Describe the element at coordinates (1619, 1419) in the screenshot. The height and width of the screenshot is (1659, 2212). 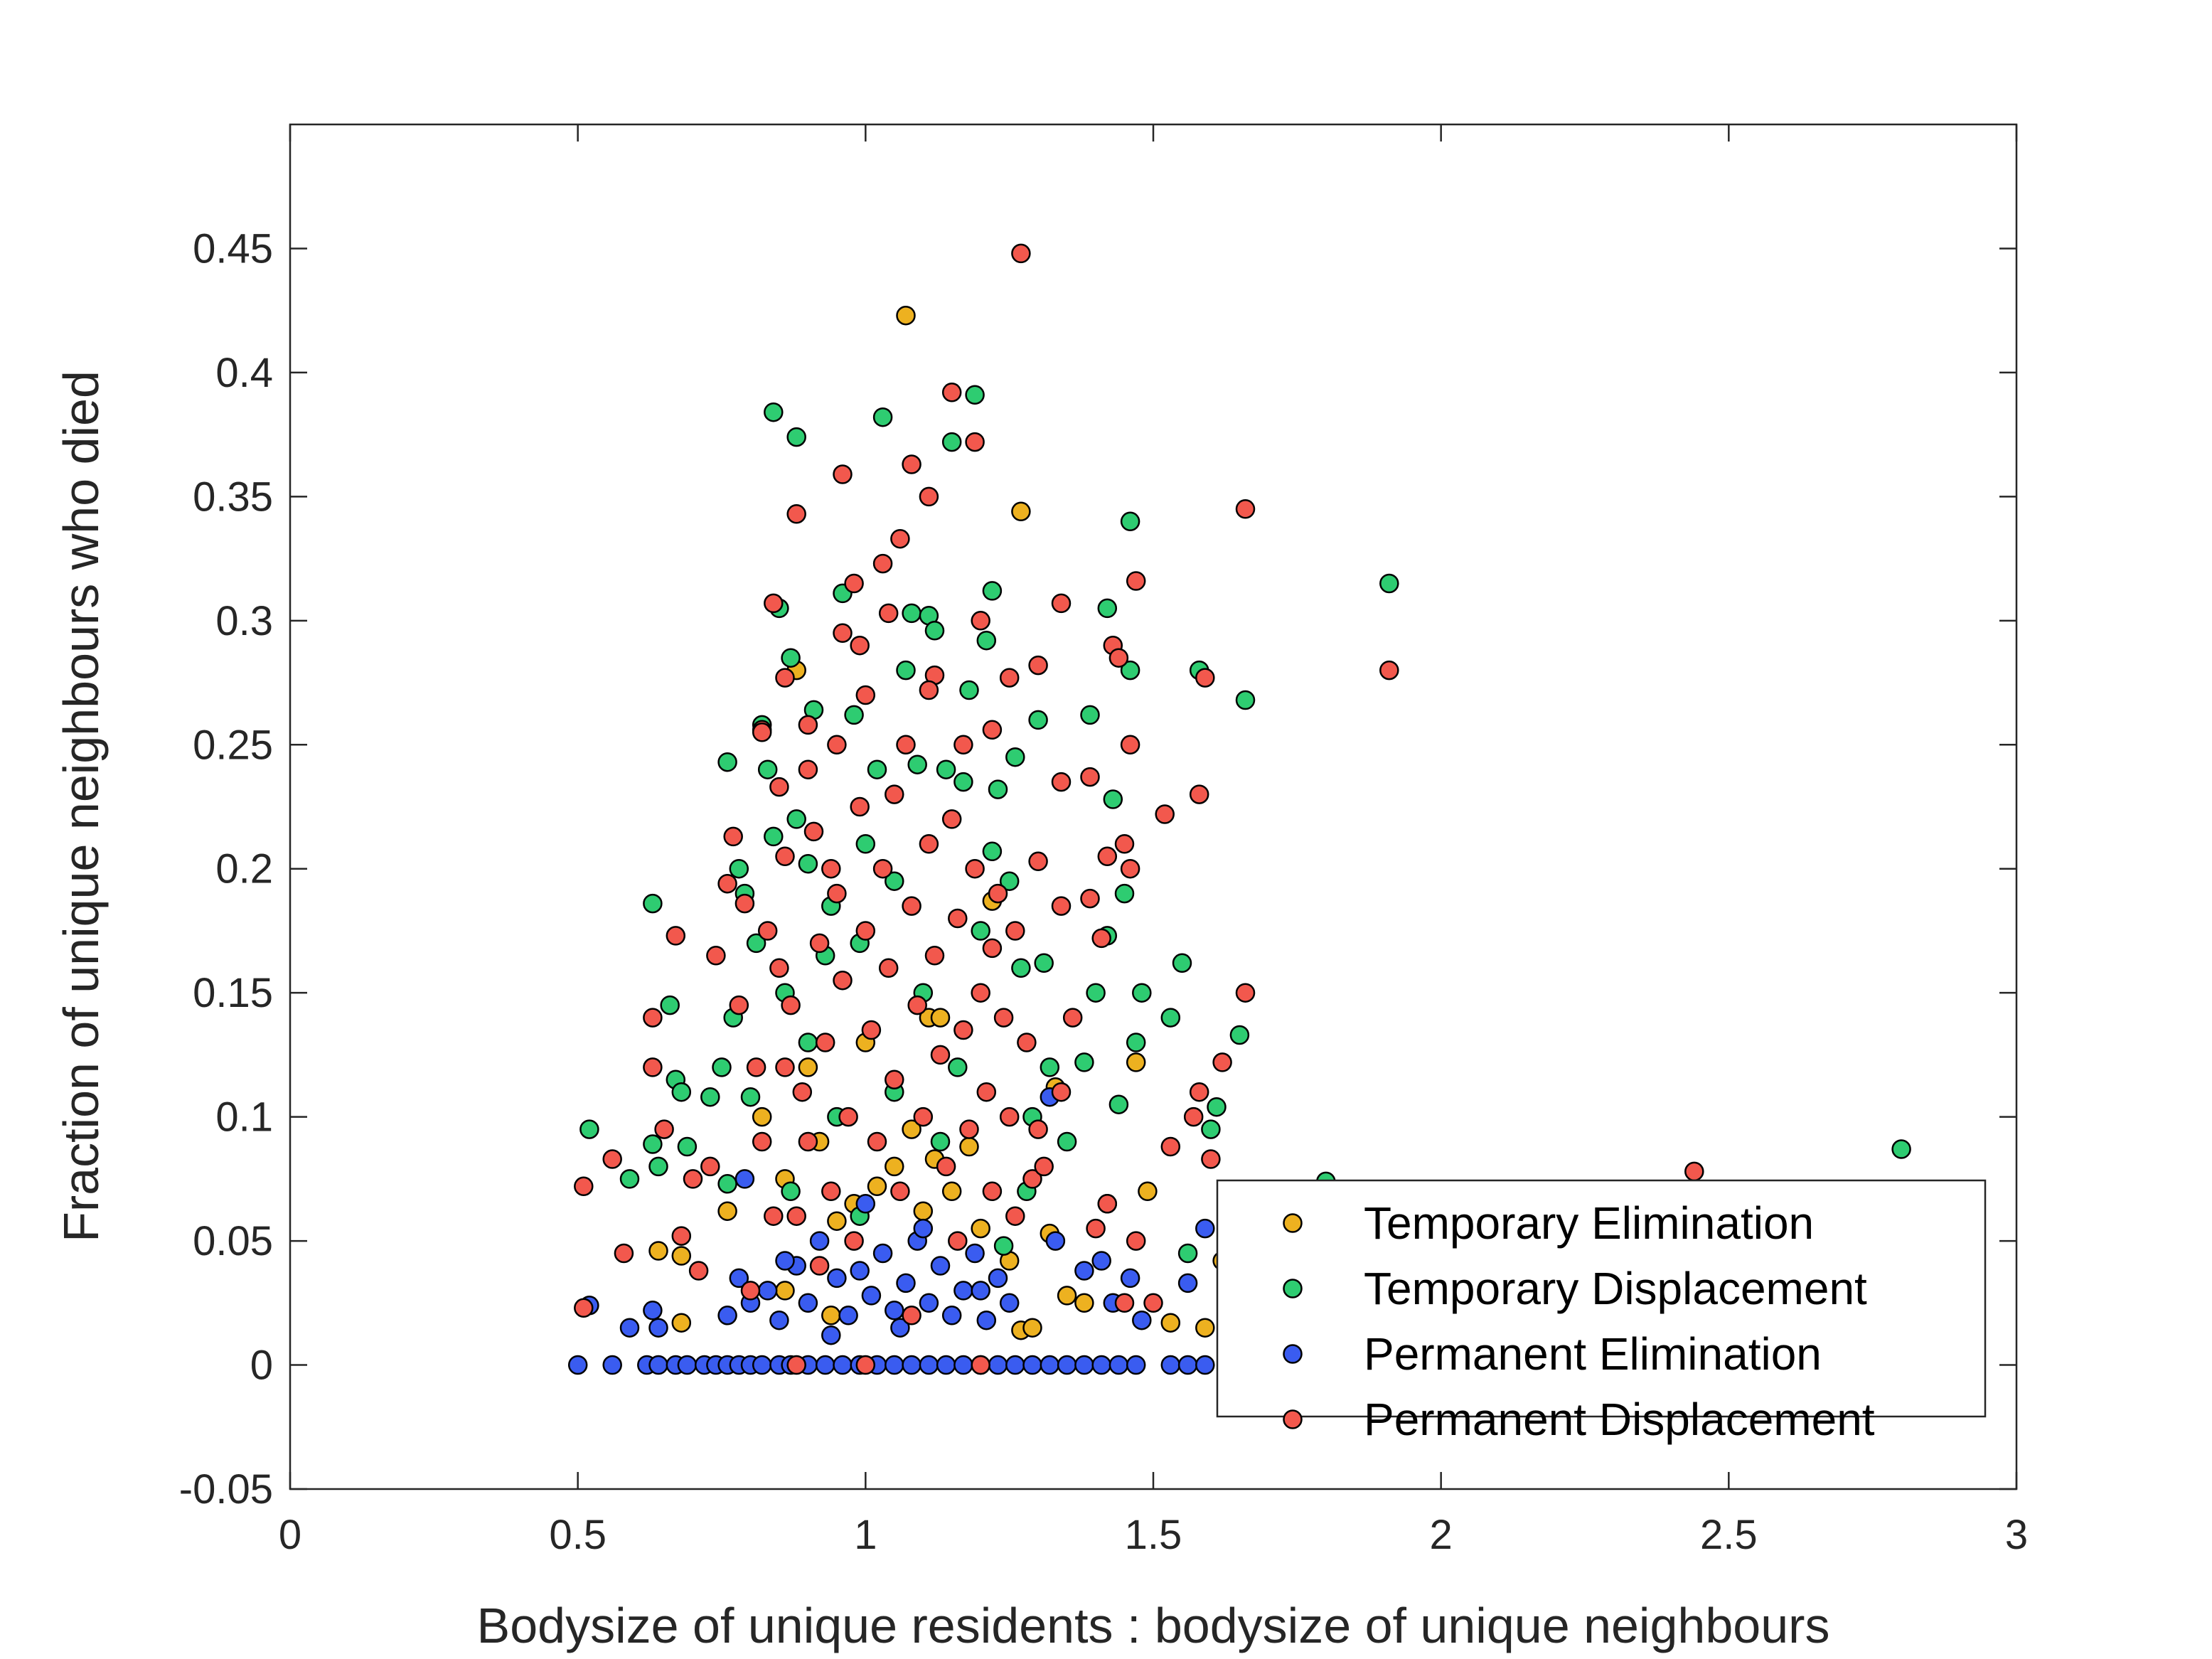
I see `legend-label: Permanent Displacement` at that location.